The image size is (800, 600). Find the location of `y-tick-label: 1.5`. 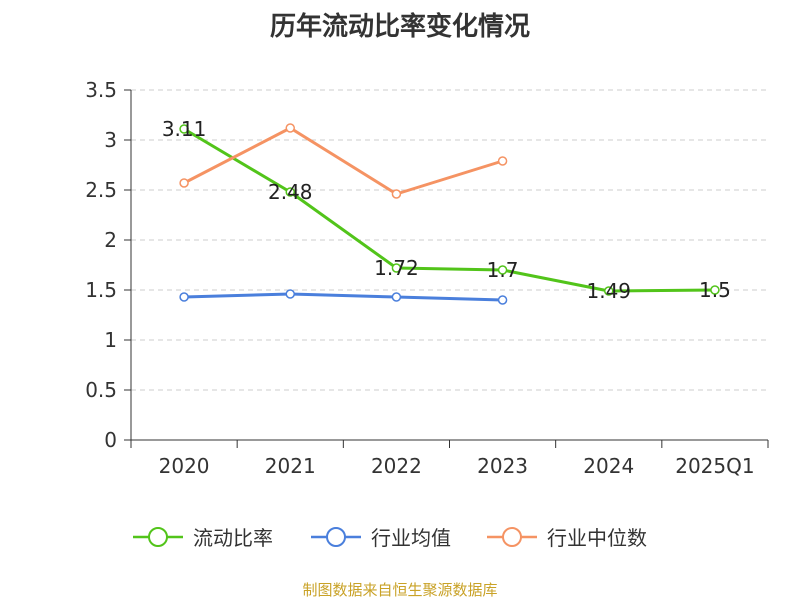

y-tick-label: 1.5 is located at coordinates (101, 290).